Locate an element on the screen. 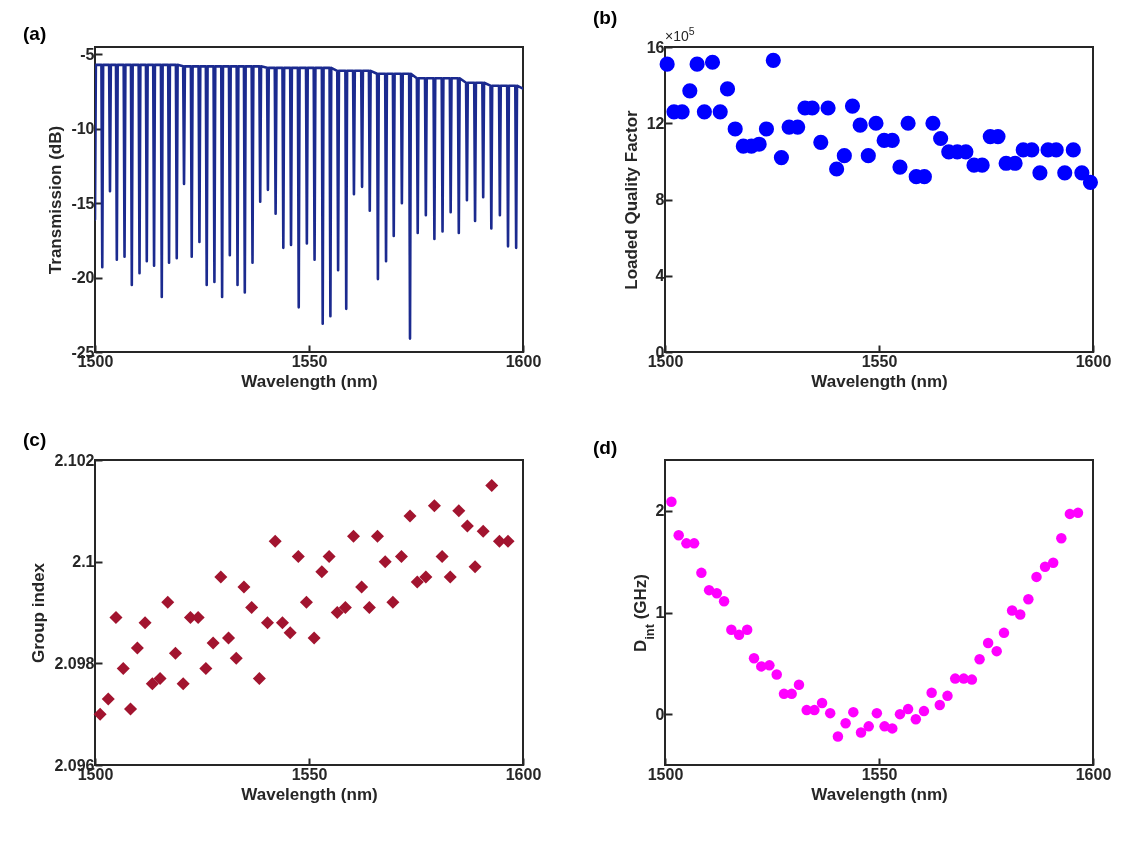 The image size is (1138, 857). y-axis-title: Group index is located at coordinates (39, 613).